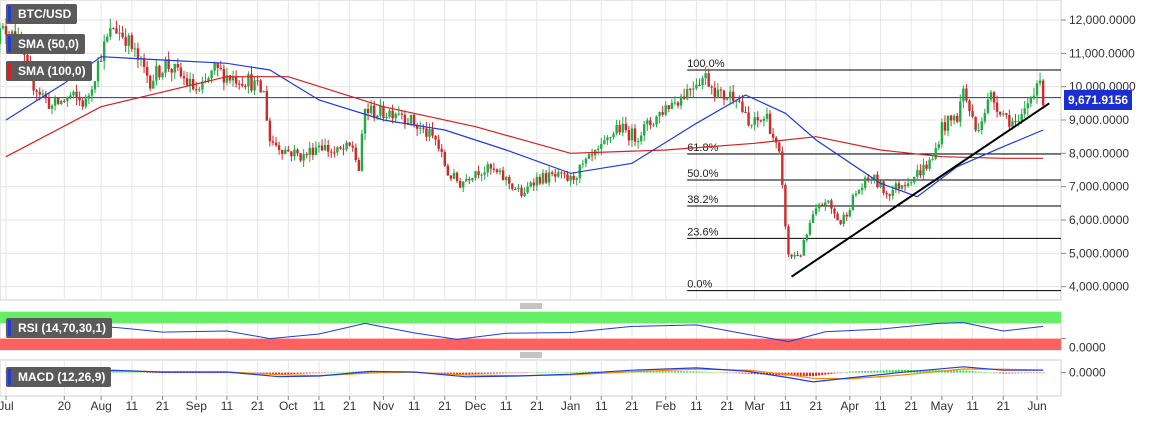 The height and width of the screenshot is (421, 1153). What do you see at coordinates (1004, 406) in the screenshot?
I see `x-axis-tick-label: 21` at bounding box center [1004, 406].